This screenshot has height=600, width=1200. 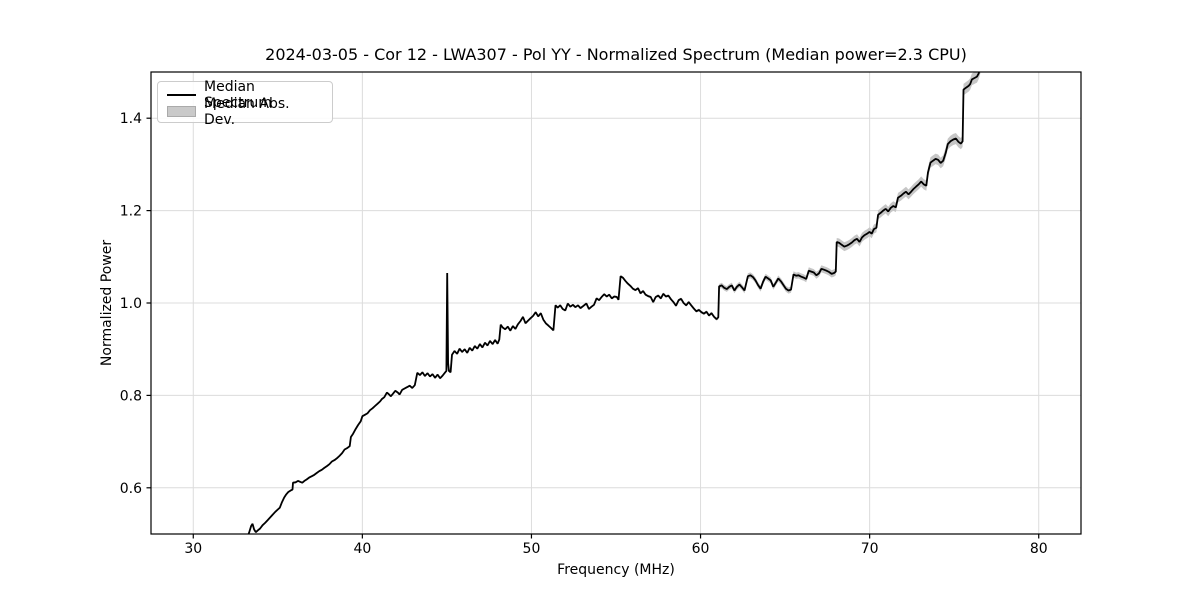 What do you see at coordinates (131, 396) in the screenshot?
I see `y-tick-label: 0.8` at bounding box center [131, 396].